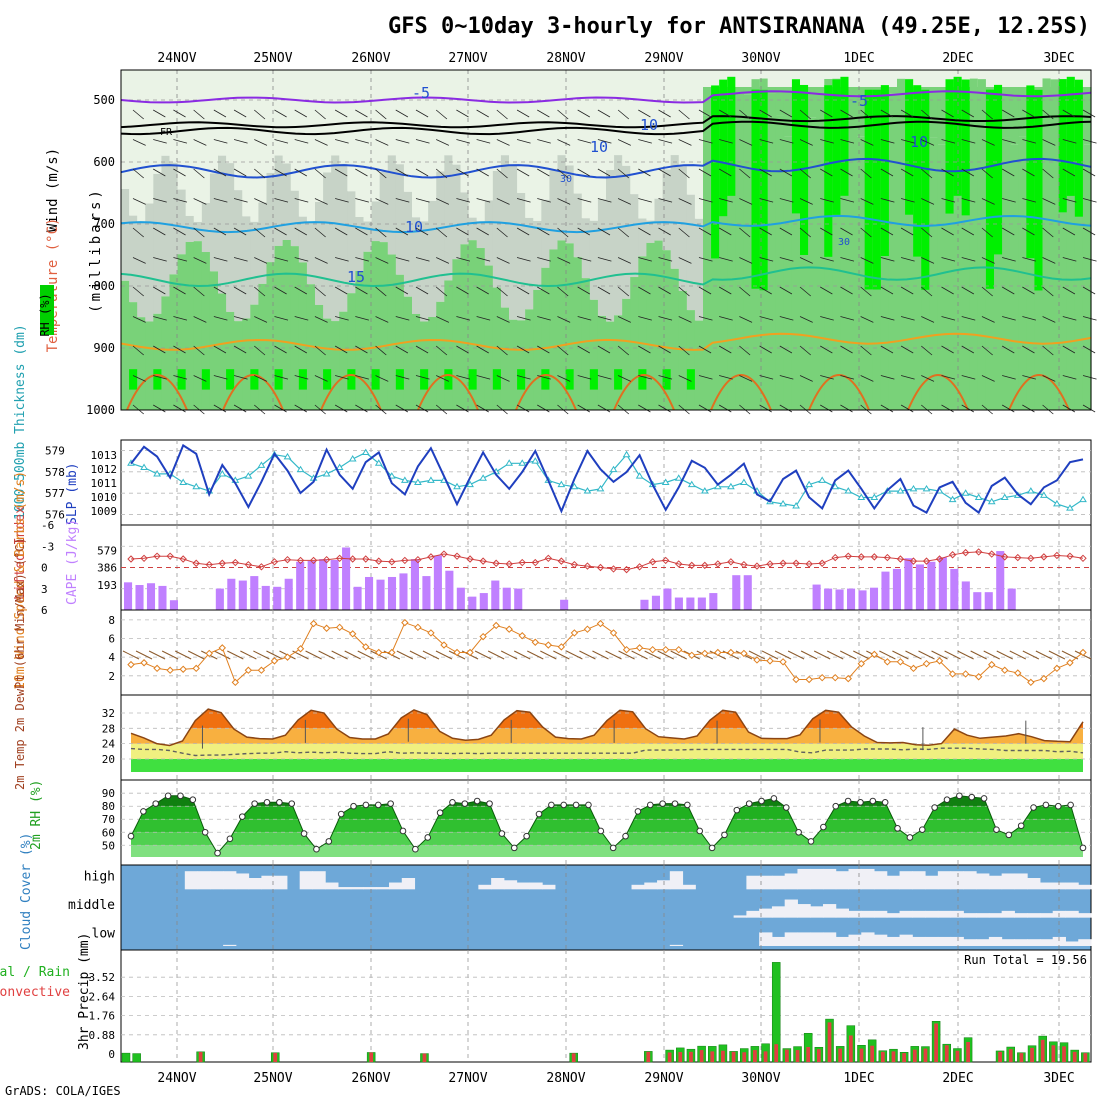 Image resolution: width=1100 pixels, height=1100 pixels. I want to click on precip-total-bar, so click(136, 1058).